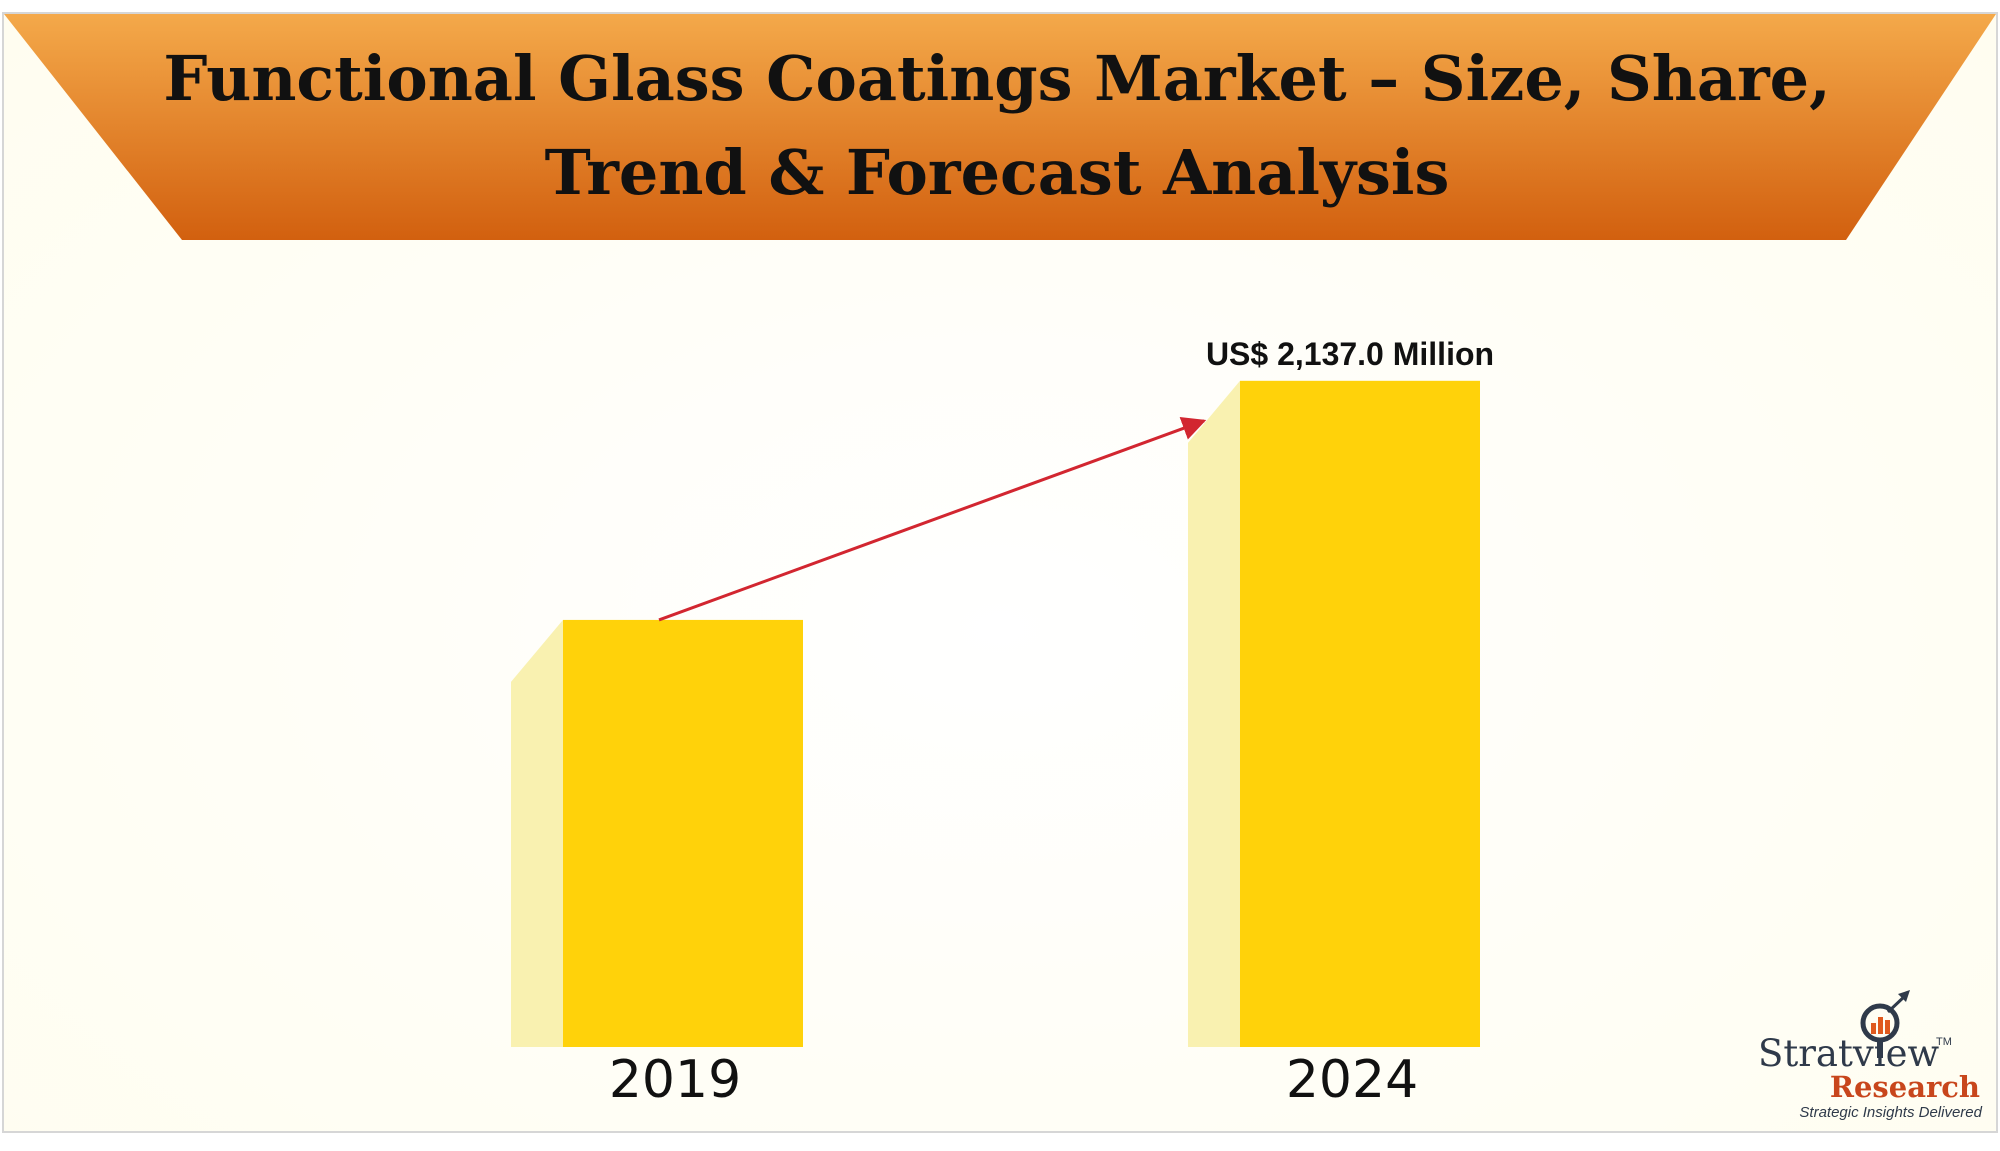 The width and height of the screenshot is (2000, 1151). Describe the element at coordinates (1360, 713) in the screenshot. I see `bar-2024` at that location.